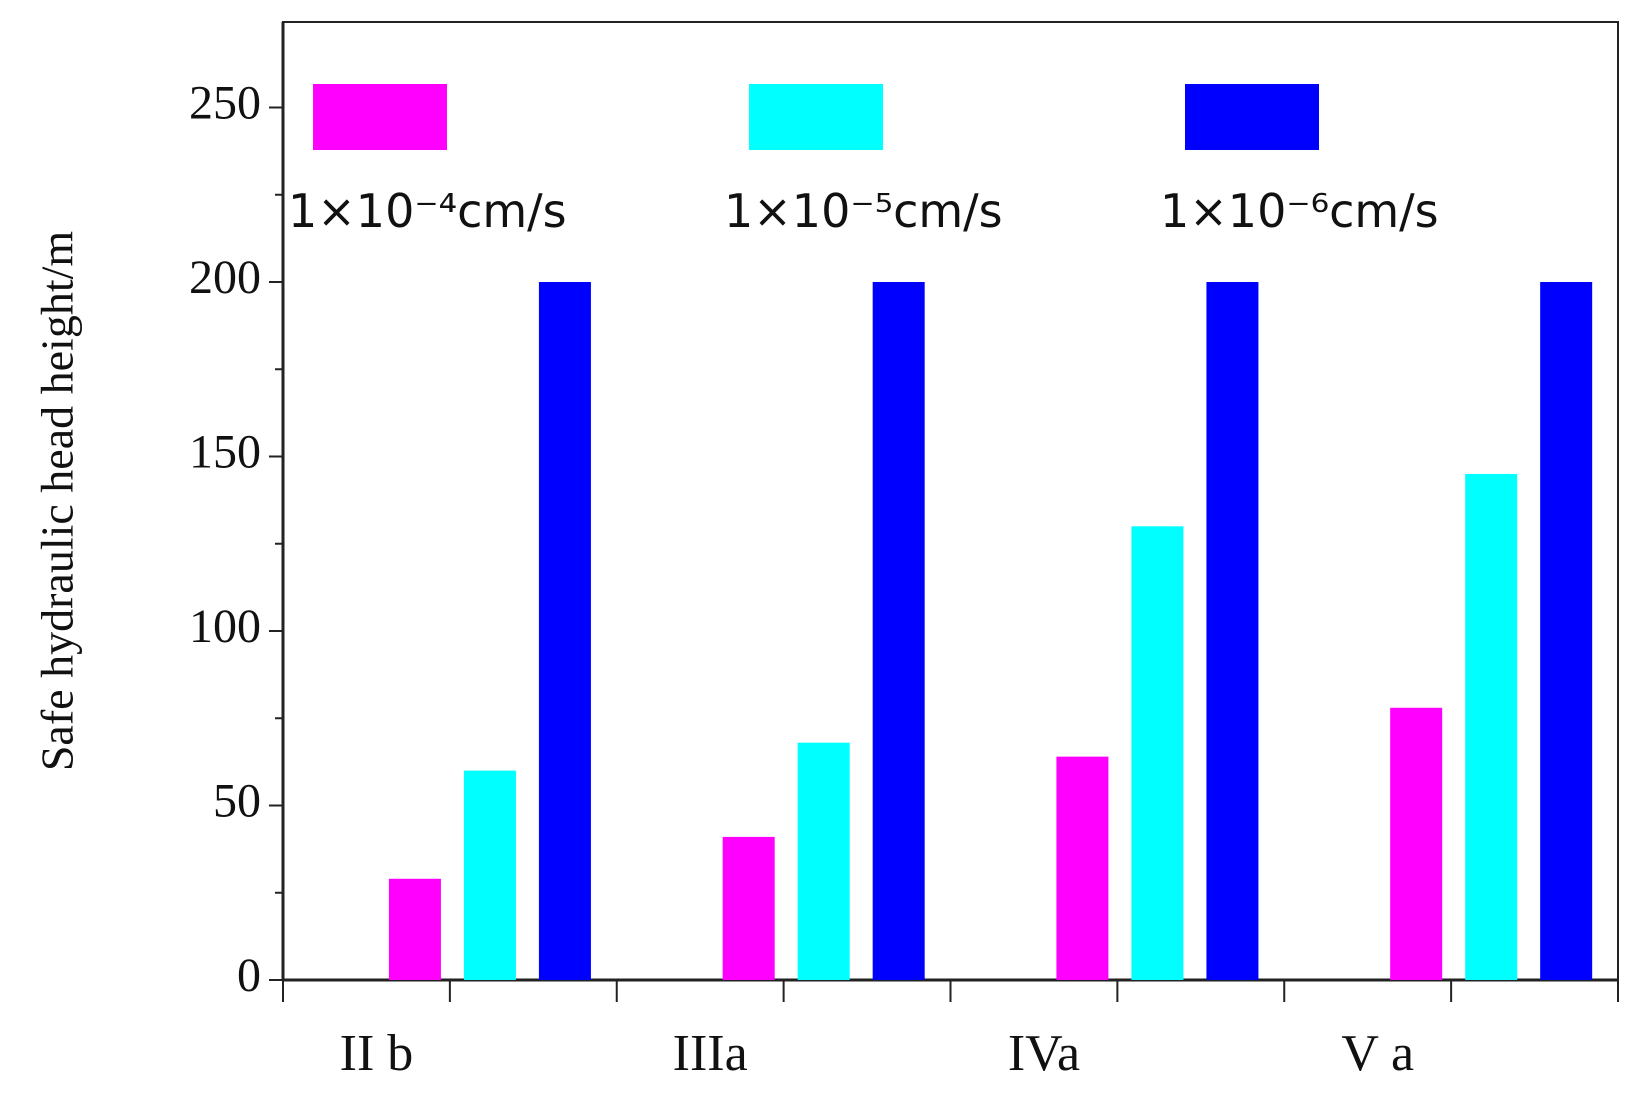  I want to click on x-axis-ticks: II b IIIa IVa V a, so click(950, 1031).